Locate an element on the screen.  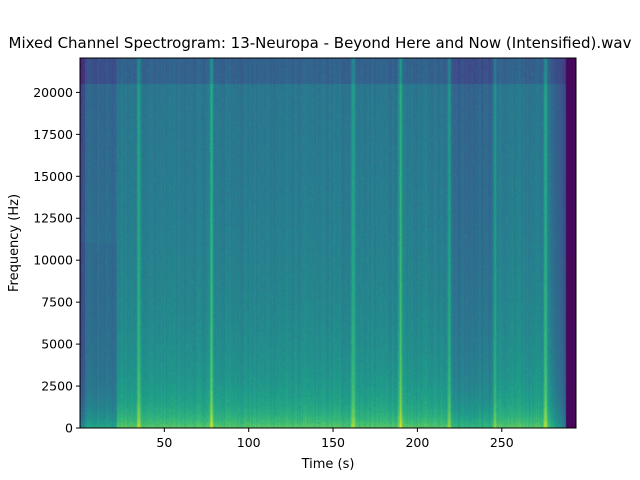
y-tick-label: 2500 is located at coordinates (57, 386).